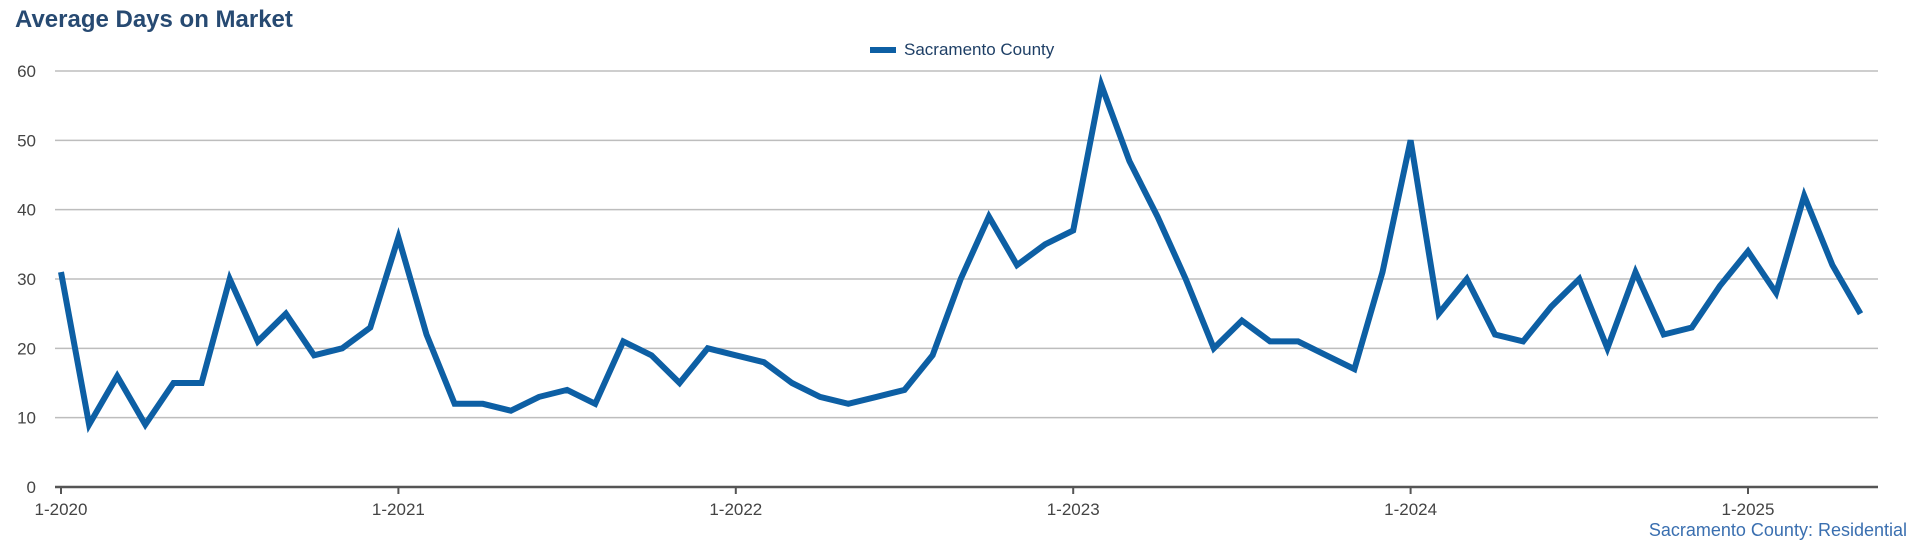 The width and height of the screenshot is (1920, 551). Describe the element at coordinates (26, 140) in the screenshot. I see `y-tick-label: 50` at that location.